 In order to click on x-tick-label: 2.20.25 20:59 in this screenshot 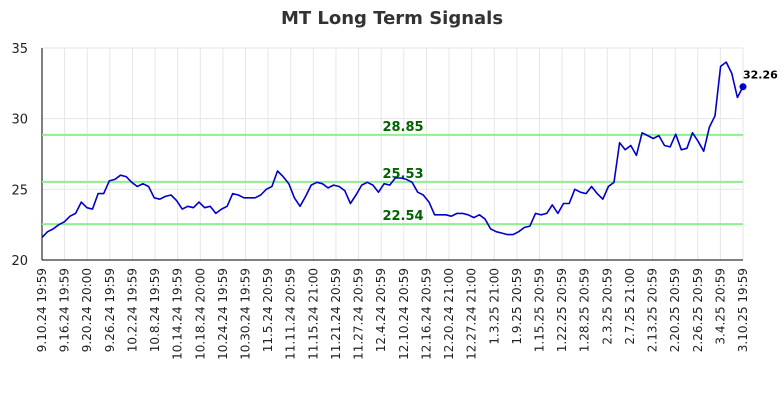, I will do `click(675, 310)`.